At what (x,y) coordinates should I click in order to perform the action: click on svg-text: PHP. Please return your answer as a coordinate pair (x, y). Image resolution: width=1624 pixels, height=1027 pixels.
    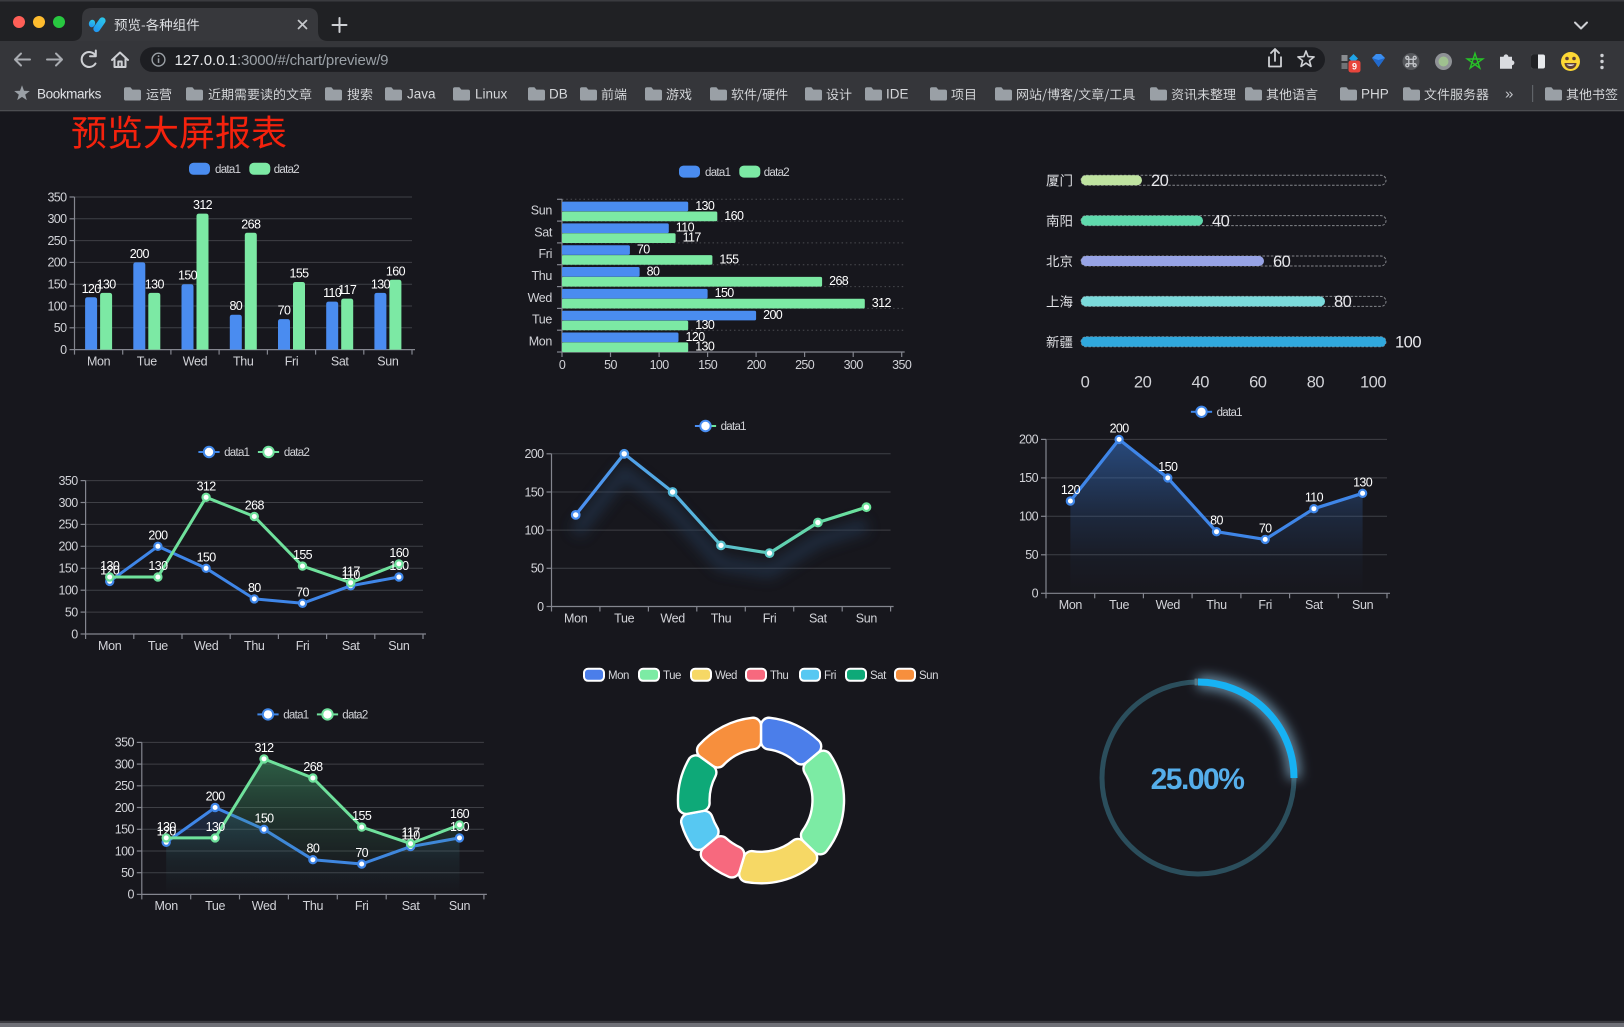
    Looking at the image, I should click on (1375, 93).